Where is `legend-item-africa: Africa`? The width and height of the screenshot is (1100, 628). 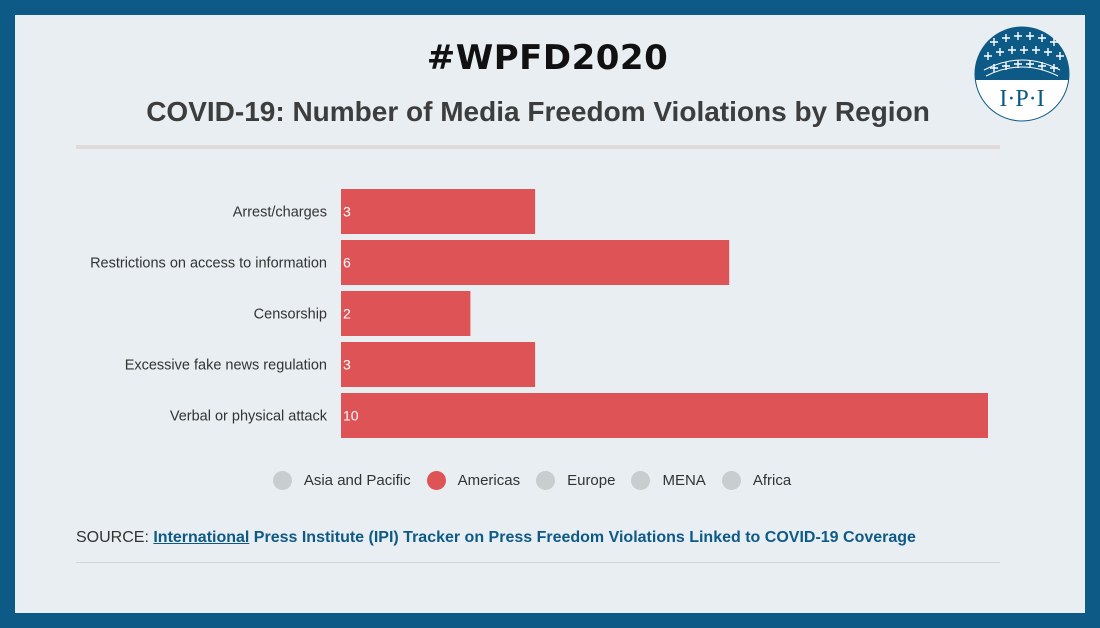
legend-item-africa: Africa is located at coordinates (756, 480).